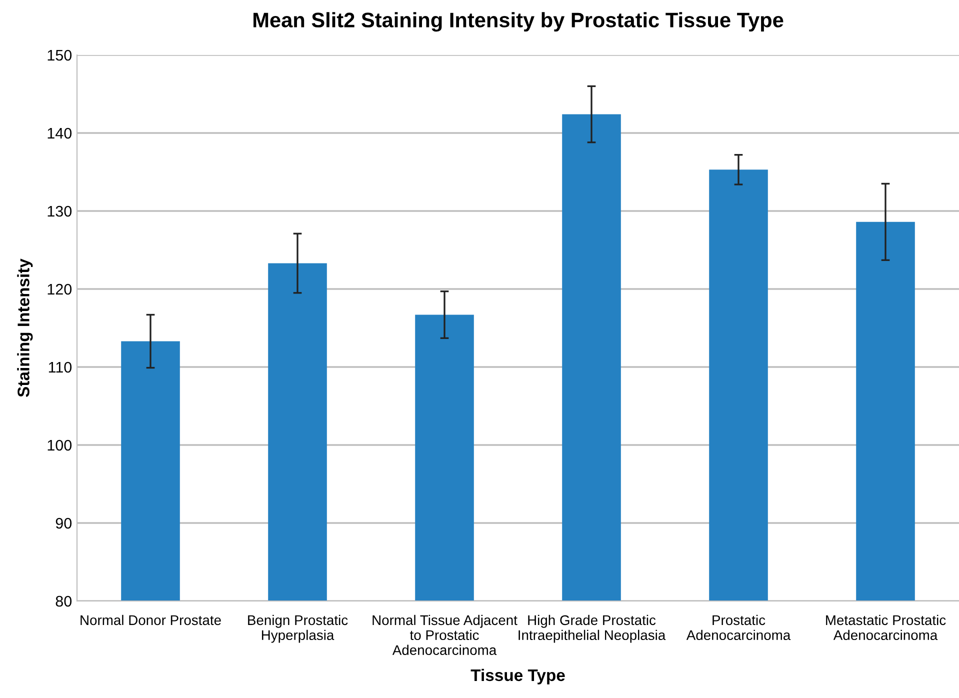 The width and height of the screenshot is (959, 698). Describe the element at coordinates (60, 289) in the screenshot. I see `y-tick-label: 120` at that location.